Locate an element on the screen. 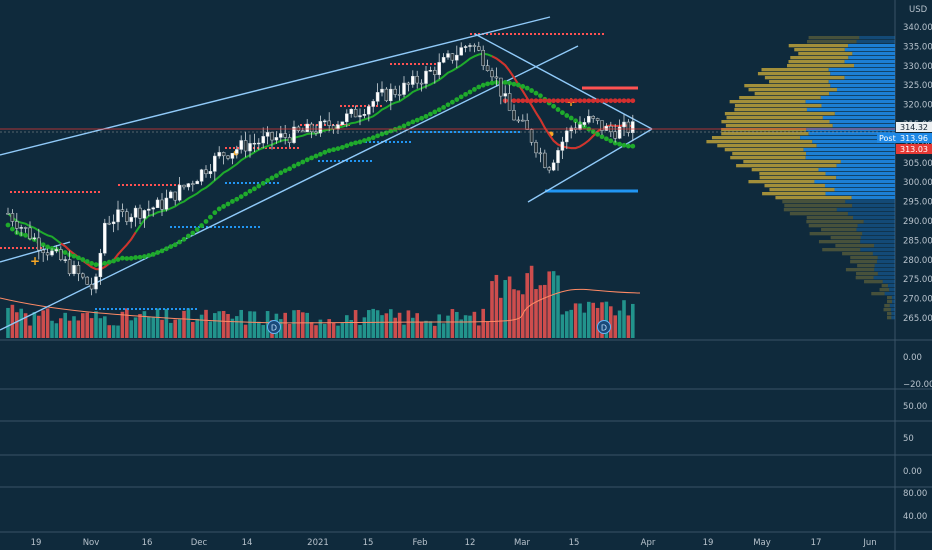  dividend-marker-label: D is located at coordinates (604, 328).